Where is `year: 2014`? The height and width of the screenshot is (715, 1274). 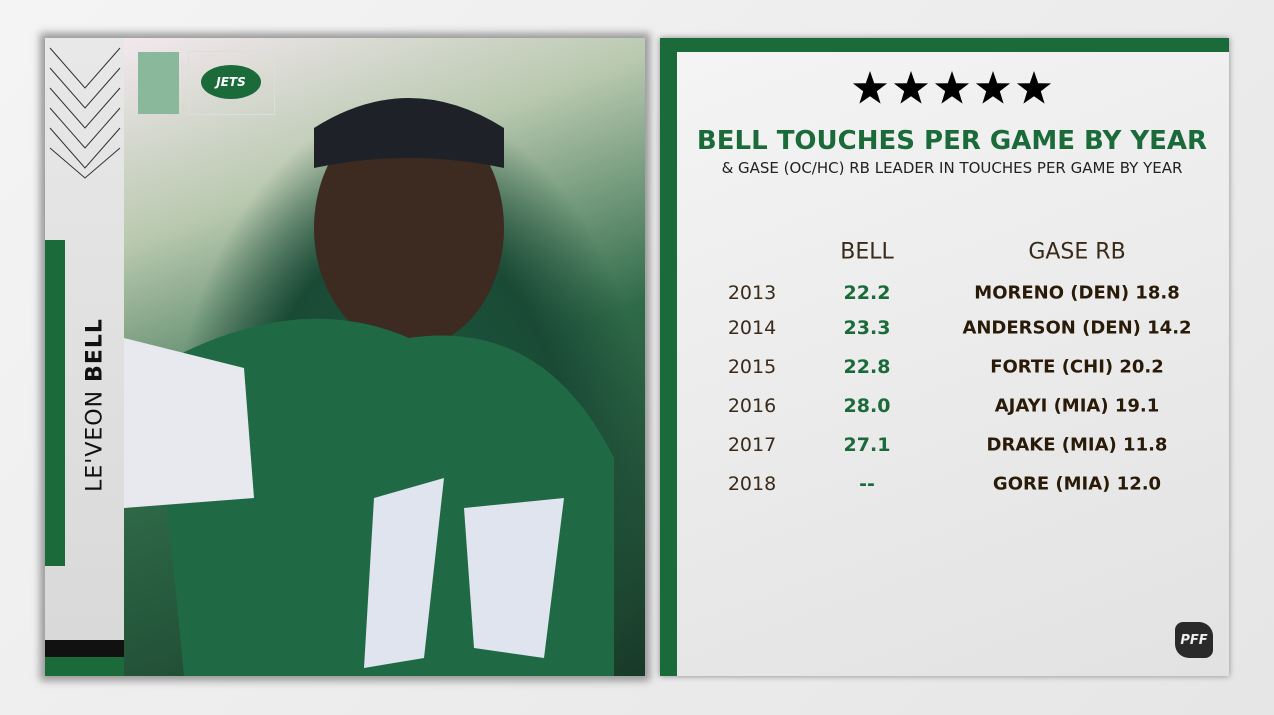
year: 2014 is located at coordinates (752, 328).